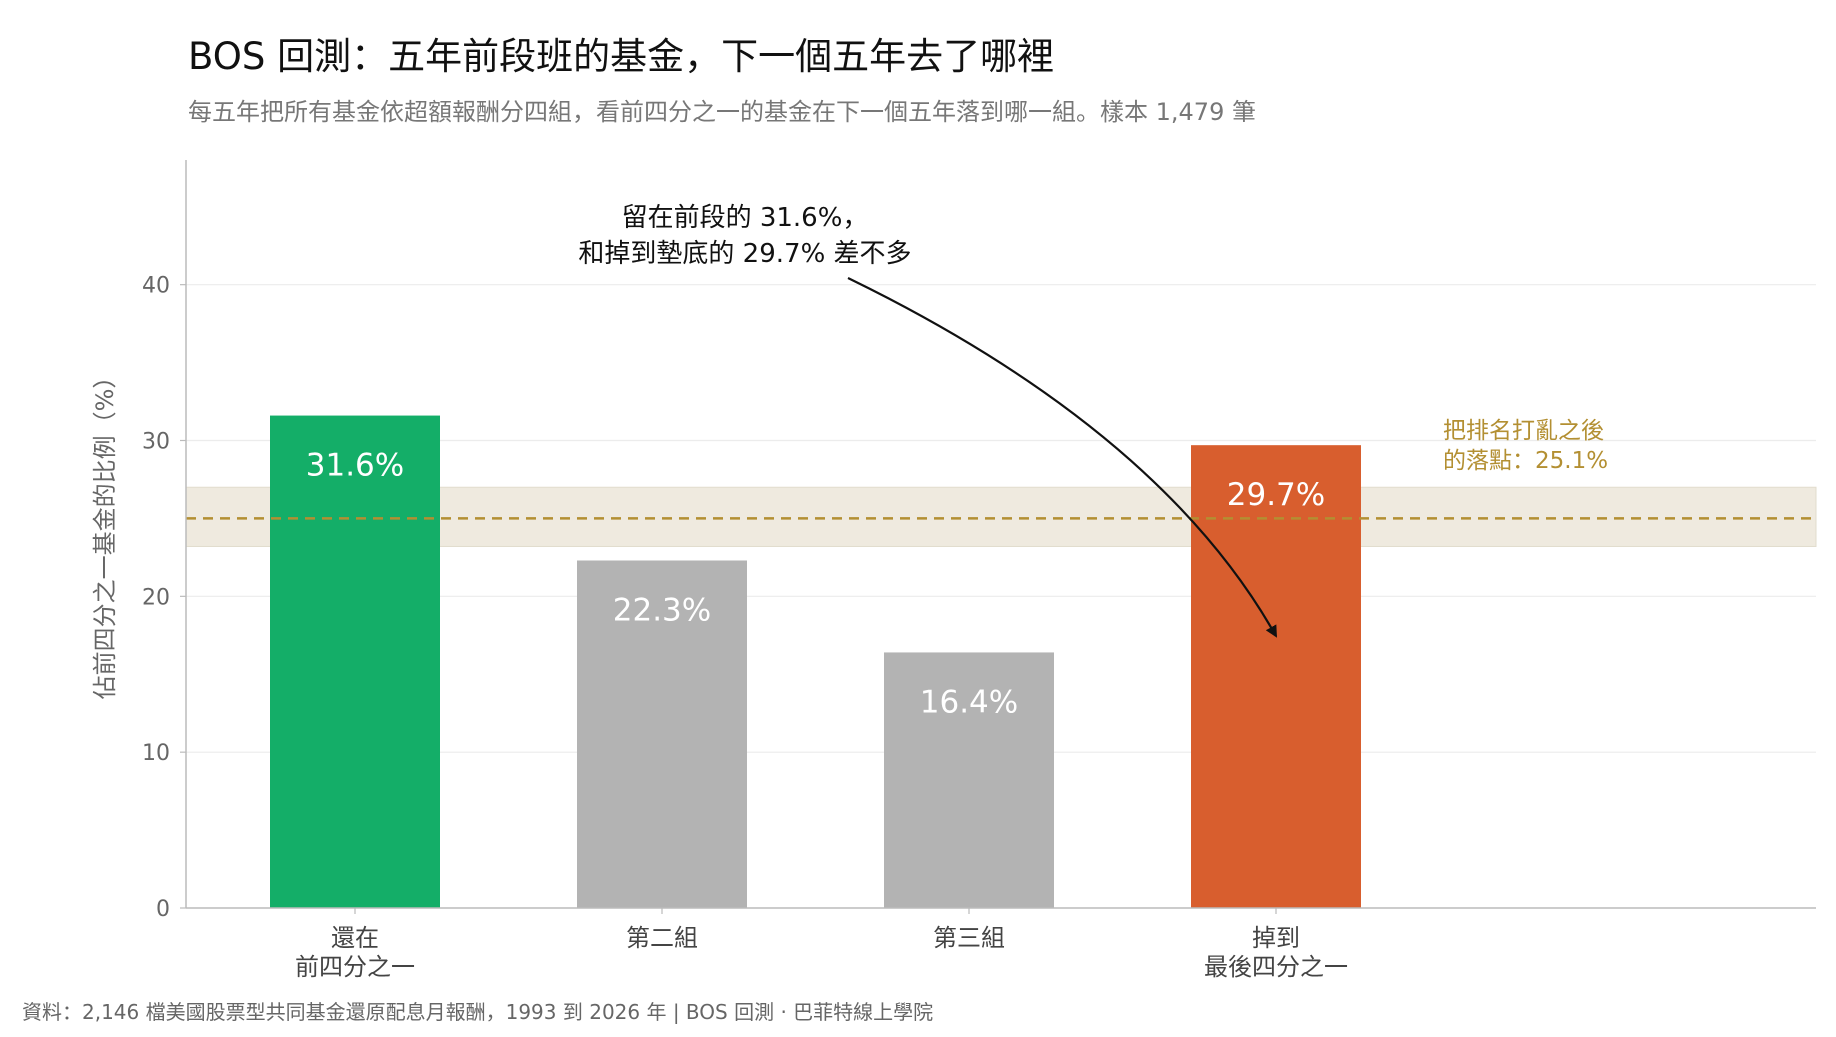  What do you see at coordinates (1062, 457) in the screenshot?
I see `annotation-arrow` at bounding box center [1062, 457].